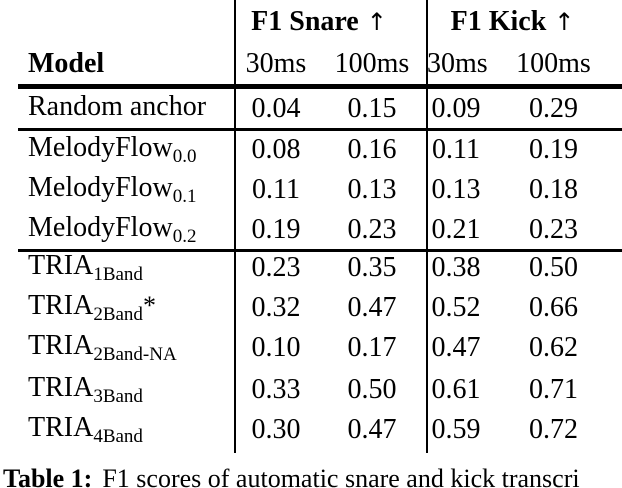  Describe the element at coordinates (102, 347) in the screenshot. I see `model-name: TRIA2Band-NA` at that location.